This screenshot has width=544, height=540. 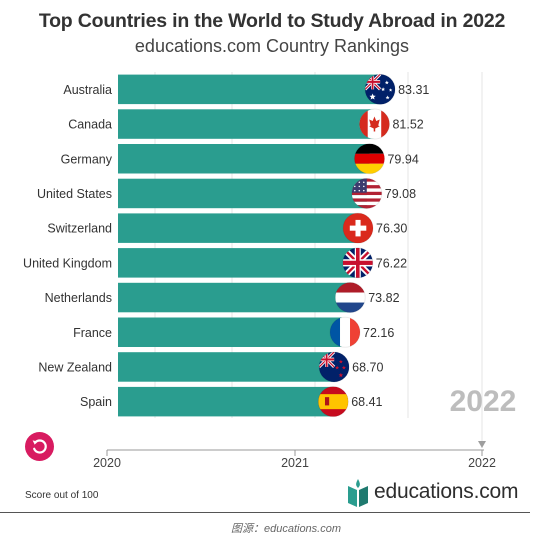 I want to click on footnote: Score out of 100, so click(x=62, y=495).